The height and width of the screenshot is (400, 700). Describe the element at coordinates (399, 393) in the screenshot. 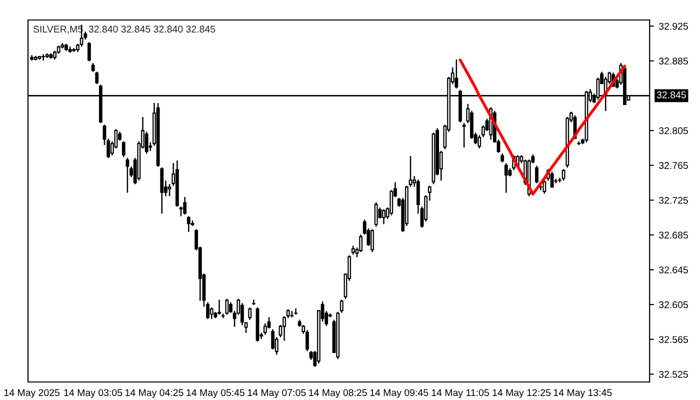

I see `x-tick-label: 14 May 09:45` at that location.